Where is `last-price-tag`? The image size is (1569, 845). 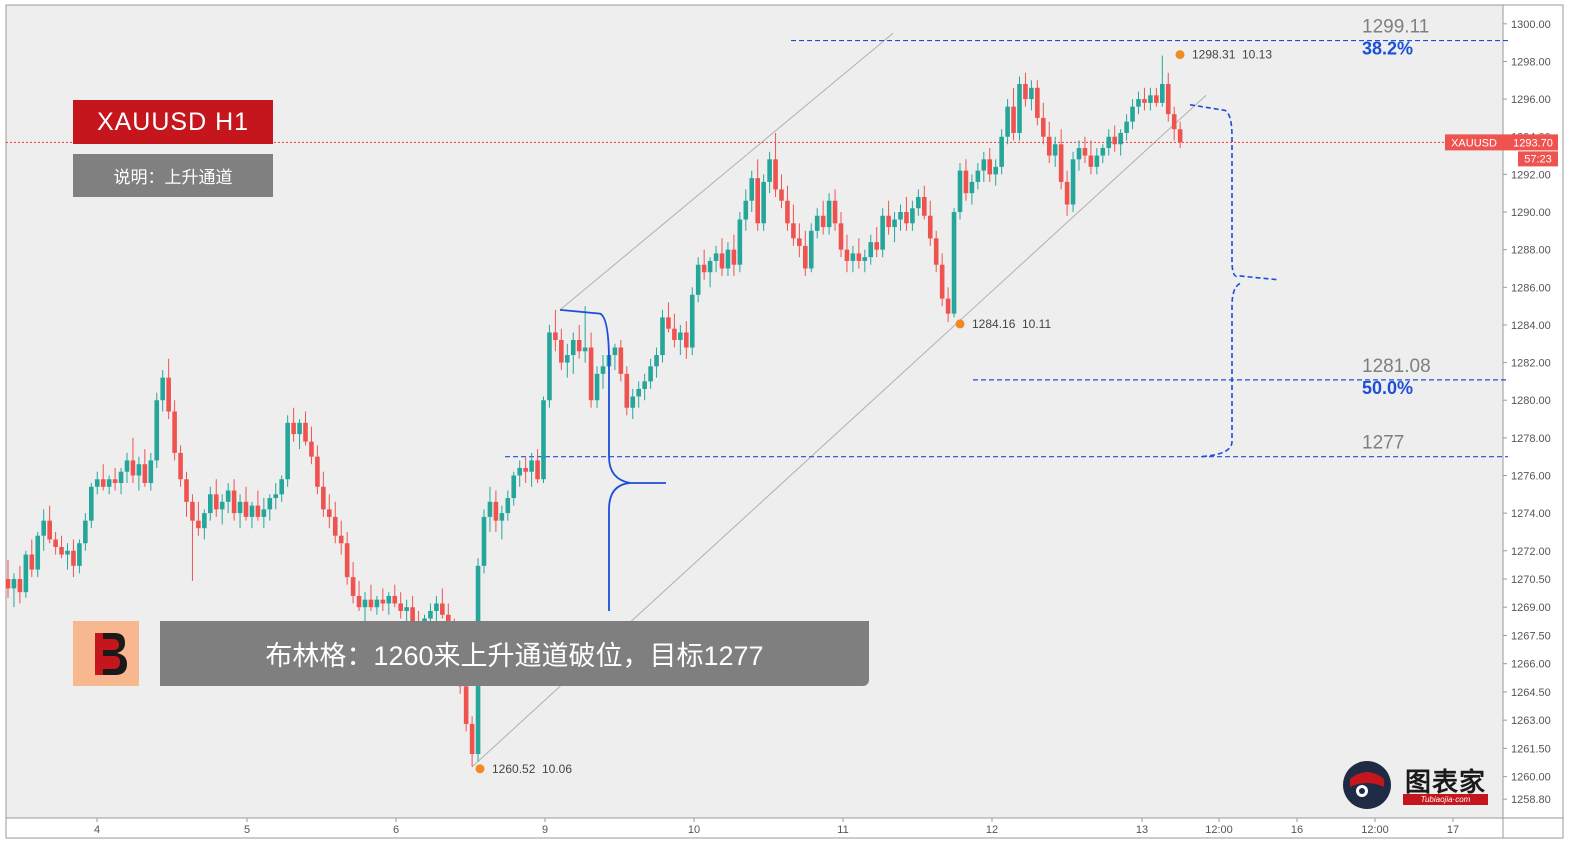
last-price-tag is located at coordinates (1530, 142).